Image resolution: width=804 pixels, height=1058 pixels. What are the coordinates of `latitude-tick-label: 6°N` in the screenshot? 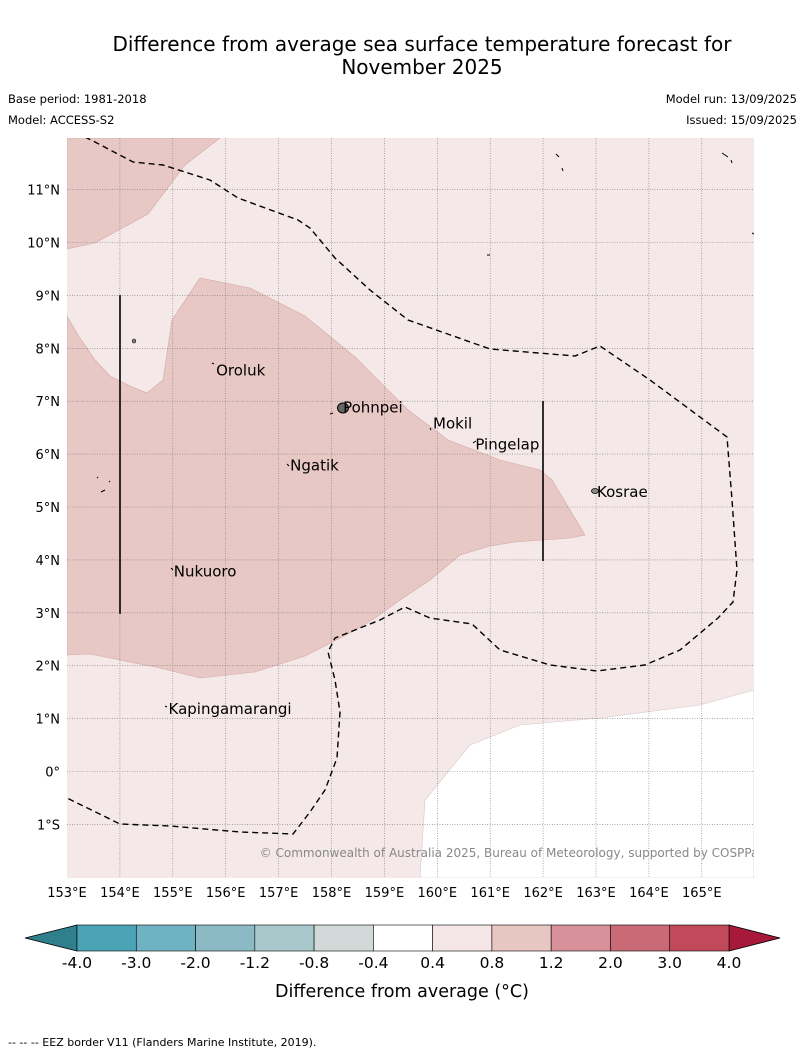 It's located at (48, 455).